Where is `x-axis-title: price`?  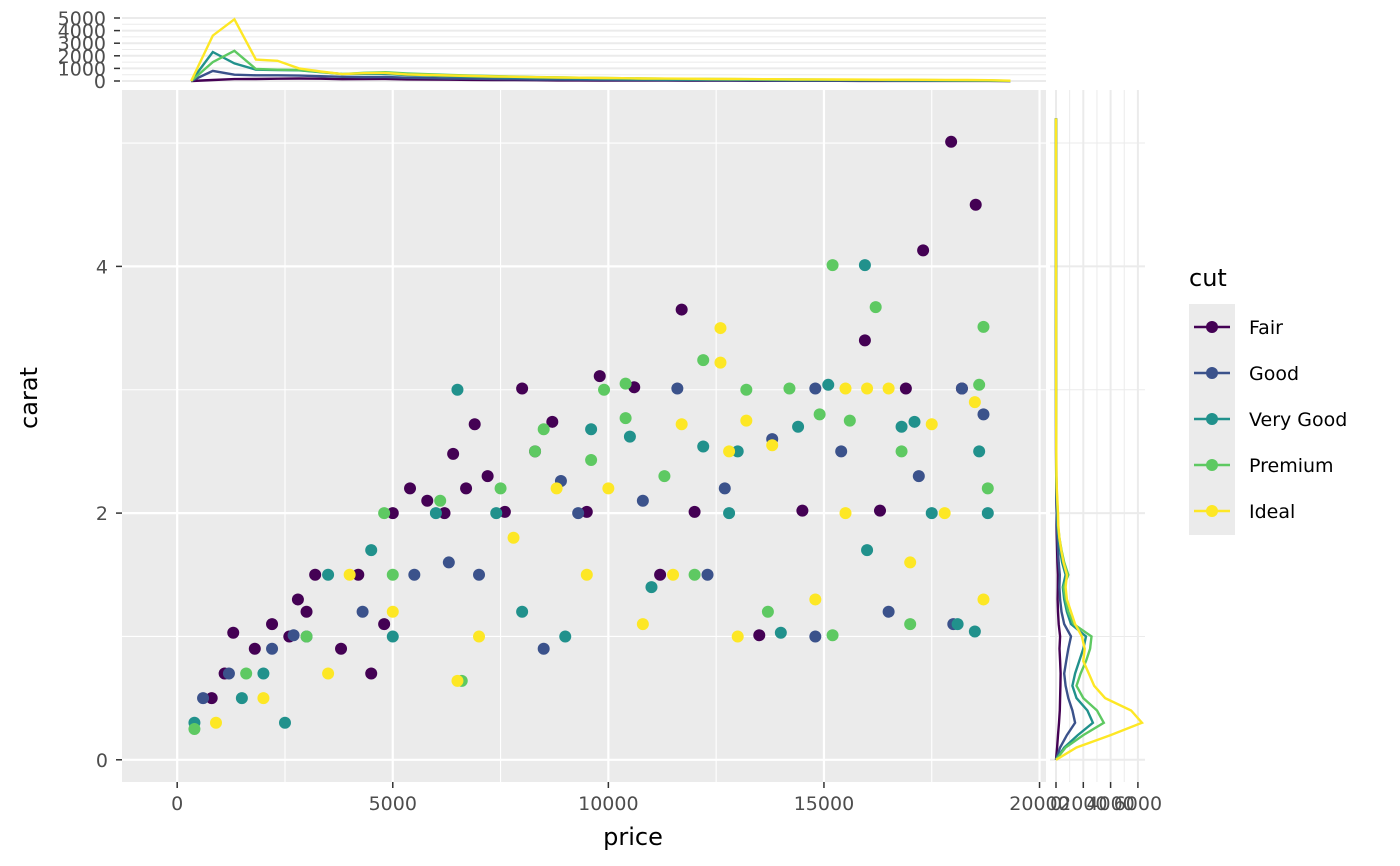
x-axis-title: price is located at coordinates (633, 837).